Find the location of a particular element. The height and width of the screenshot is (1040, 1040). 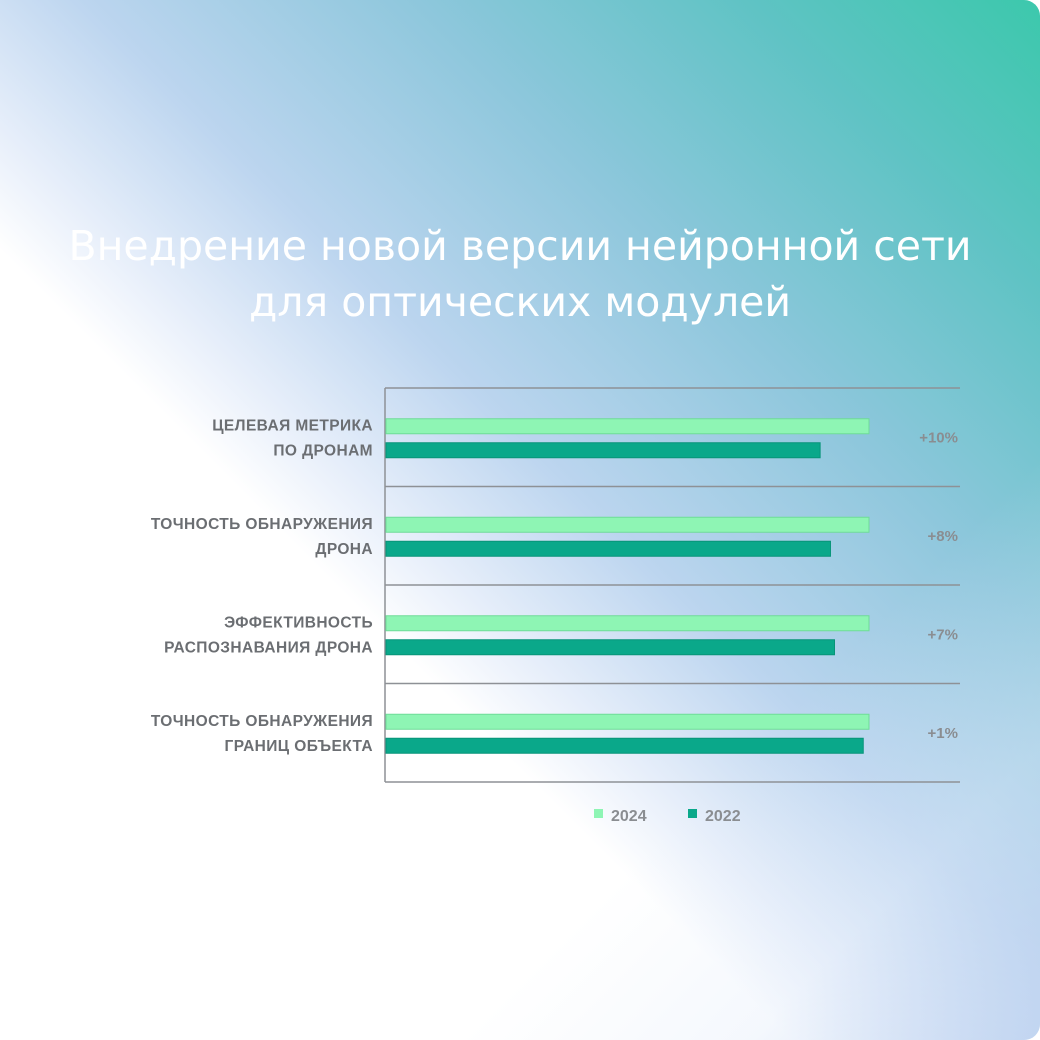

delta-annotation: +1% is located at coordinates (943, 733).